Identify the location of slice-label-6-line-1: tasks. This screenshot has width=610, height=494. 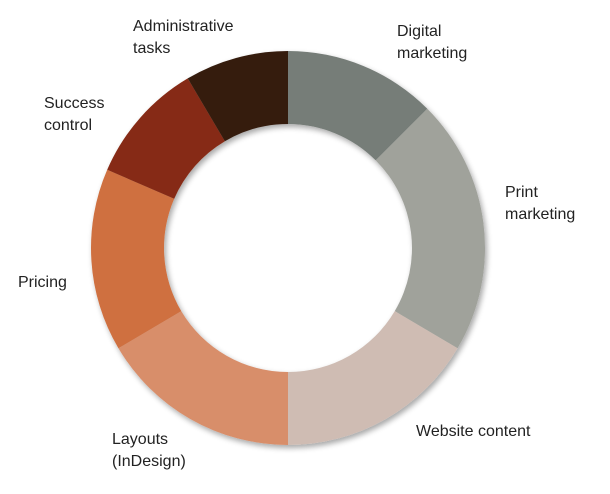
(151, 48).